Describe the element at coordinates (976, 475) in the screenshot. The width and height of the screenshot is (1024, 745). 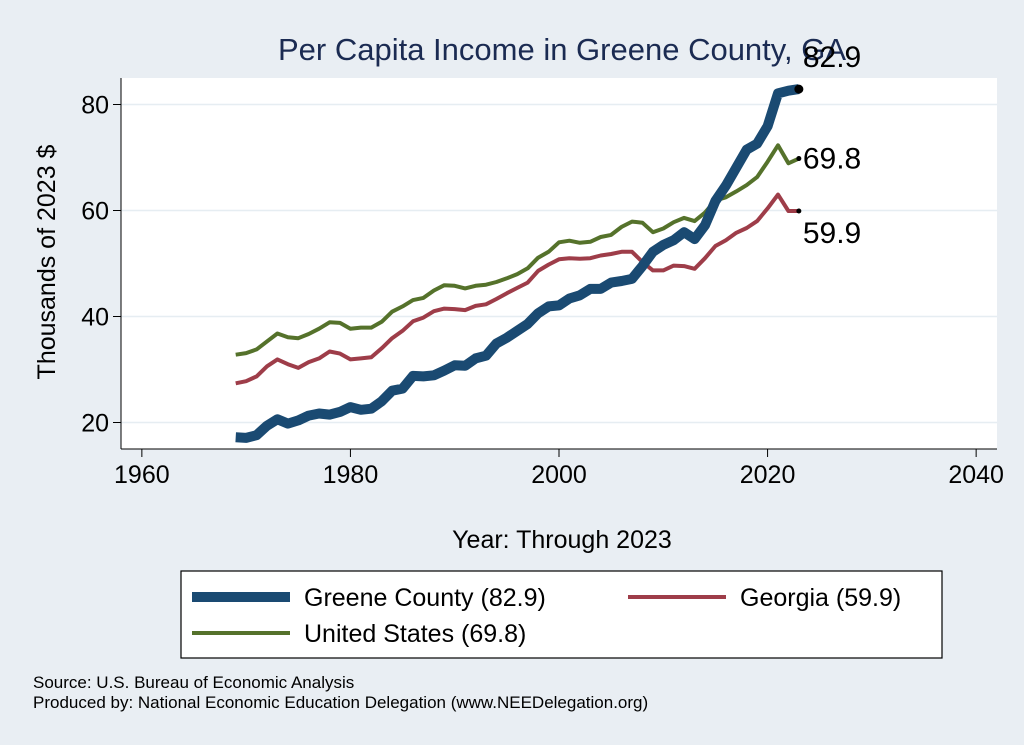
I see `x-tick-label-2040: 2040` at that location.